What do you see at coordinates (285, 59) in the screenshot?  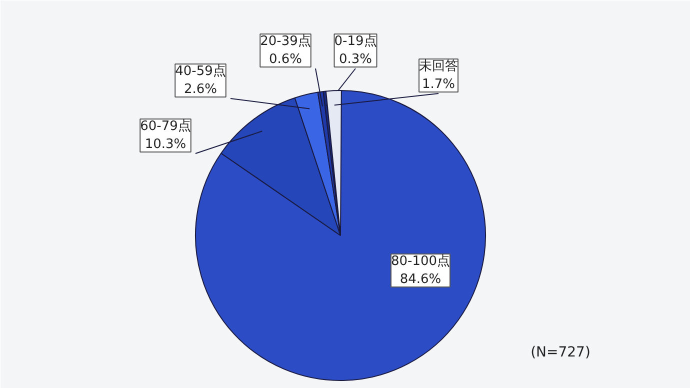 I see `data-label: 0.6%` at bounding box center [285, 59].